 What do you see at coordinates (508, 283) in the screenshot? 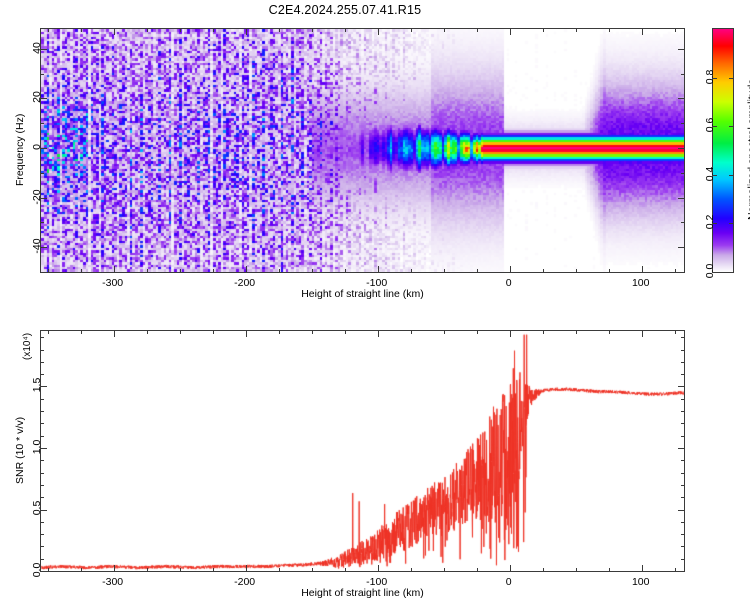
I see `x-tick-label: 0` at bounding box center [508, 283].